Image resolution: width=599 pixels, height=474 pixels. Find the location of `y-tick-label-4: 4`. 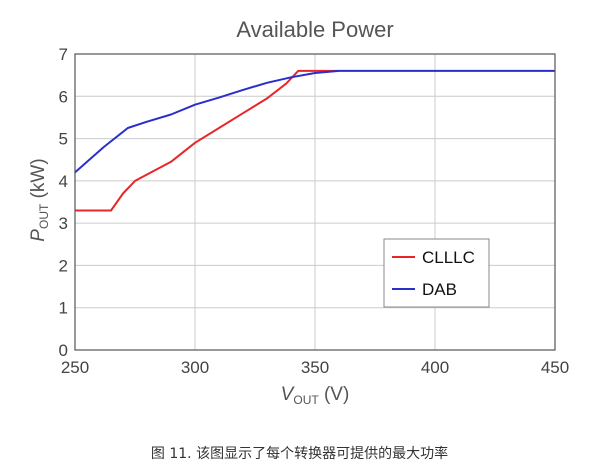

y-tick-label-4: 4 is located at coordinates (63, 181).